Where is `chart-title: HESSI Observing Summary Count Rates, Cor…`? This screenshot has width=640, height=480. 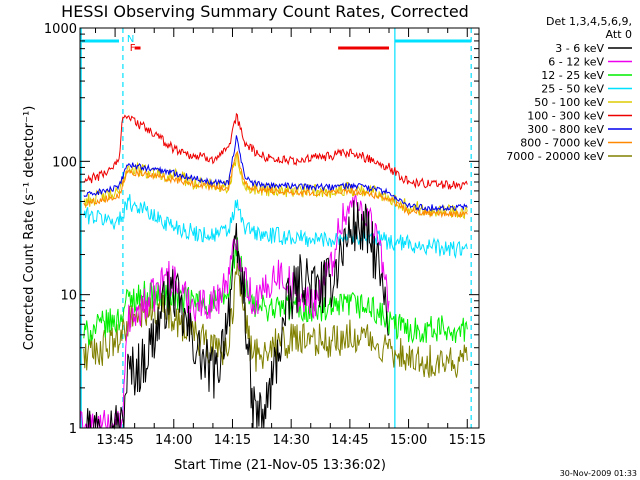 chart-title: HESSI Observing Summary Count Rates, Cor… is located at coordinates (265, 11).